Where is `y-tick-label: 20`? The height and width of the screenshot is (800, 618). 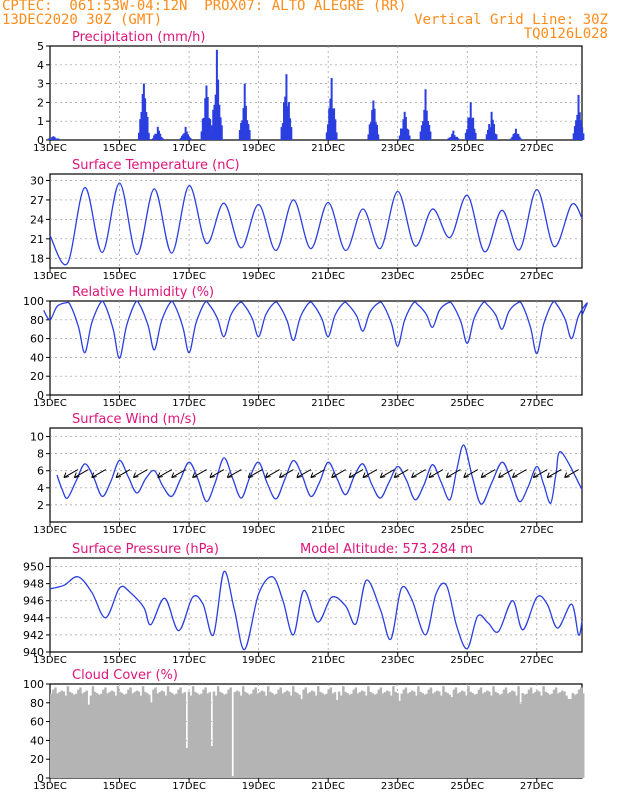
y-tick-label: 20 is located at coordinates (37, 376).